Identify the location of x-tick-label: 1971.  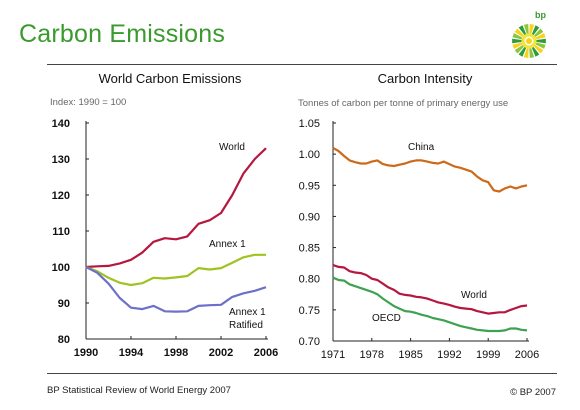
(333, 355).